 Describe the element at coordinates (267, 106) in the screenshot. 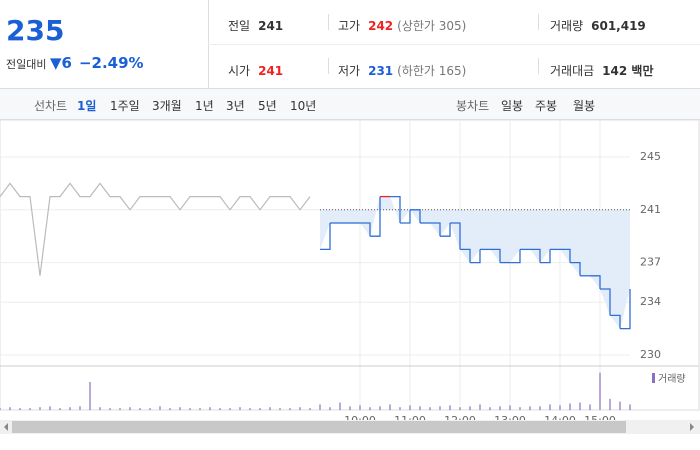

I see `tab: 5년` at that location.